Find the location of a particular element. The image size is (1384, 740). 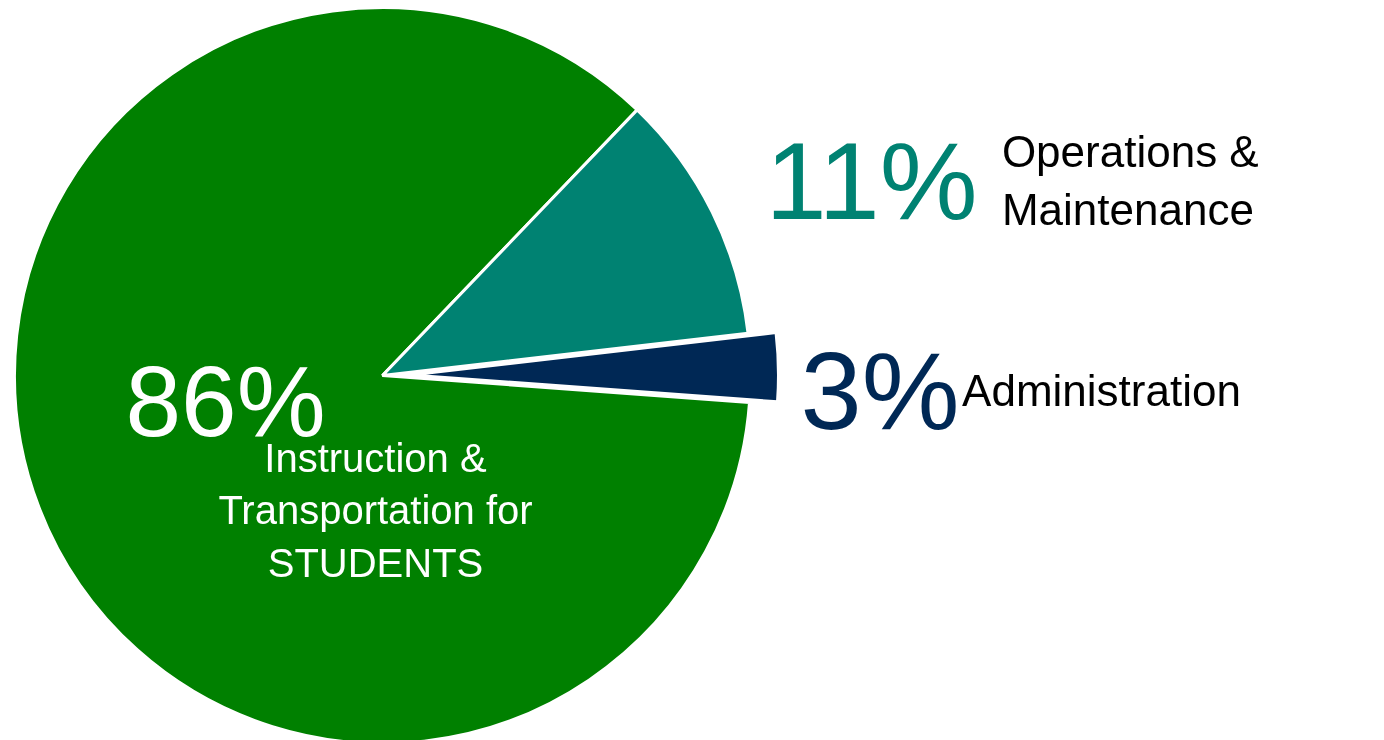

data-label: 3% is located at coordinates (880, 390).